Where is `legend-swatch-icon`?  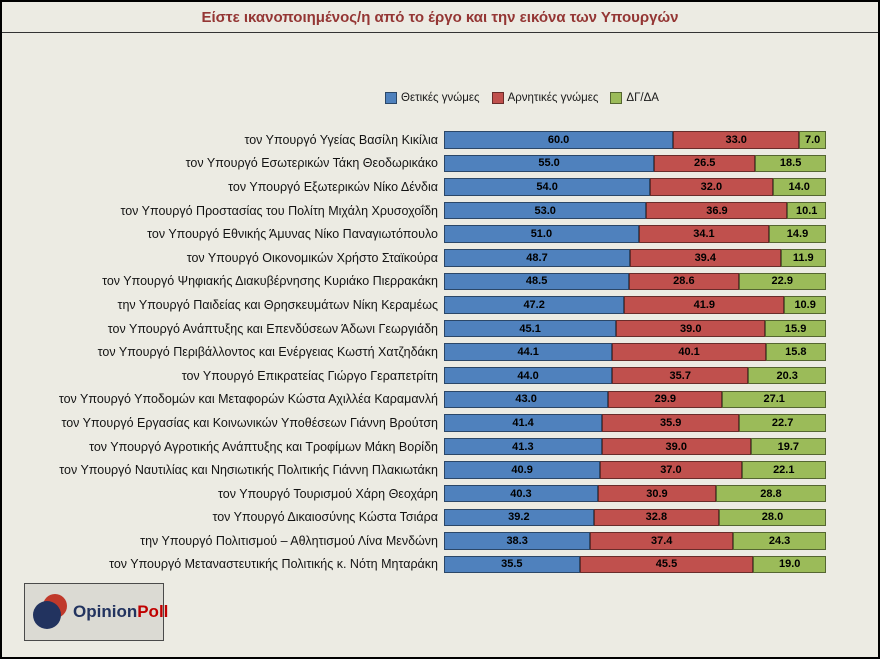
legend-swatch-icon is located at coordinates (497, 98).